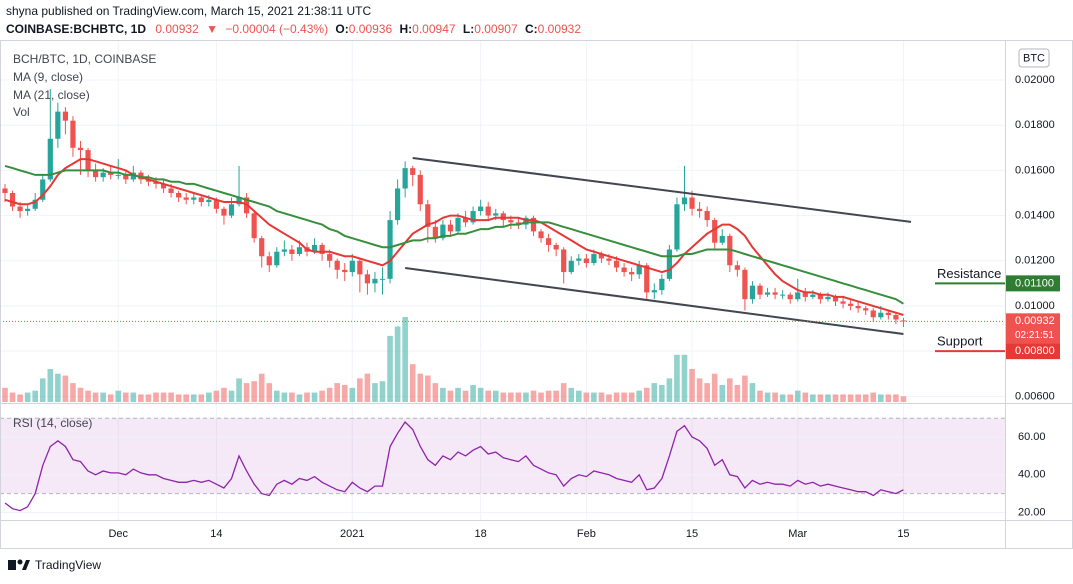 The height and width of the screenshot is (584, 1073). What do you see at coordinates (1035, 261) in the screenshot?
I see `y-tick-label: 0.01200` at bounding box center [1035, 261].